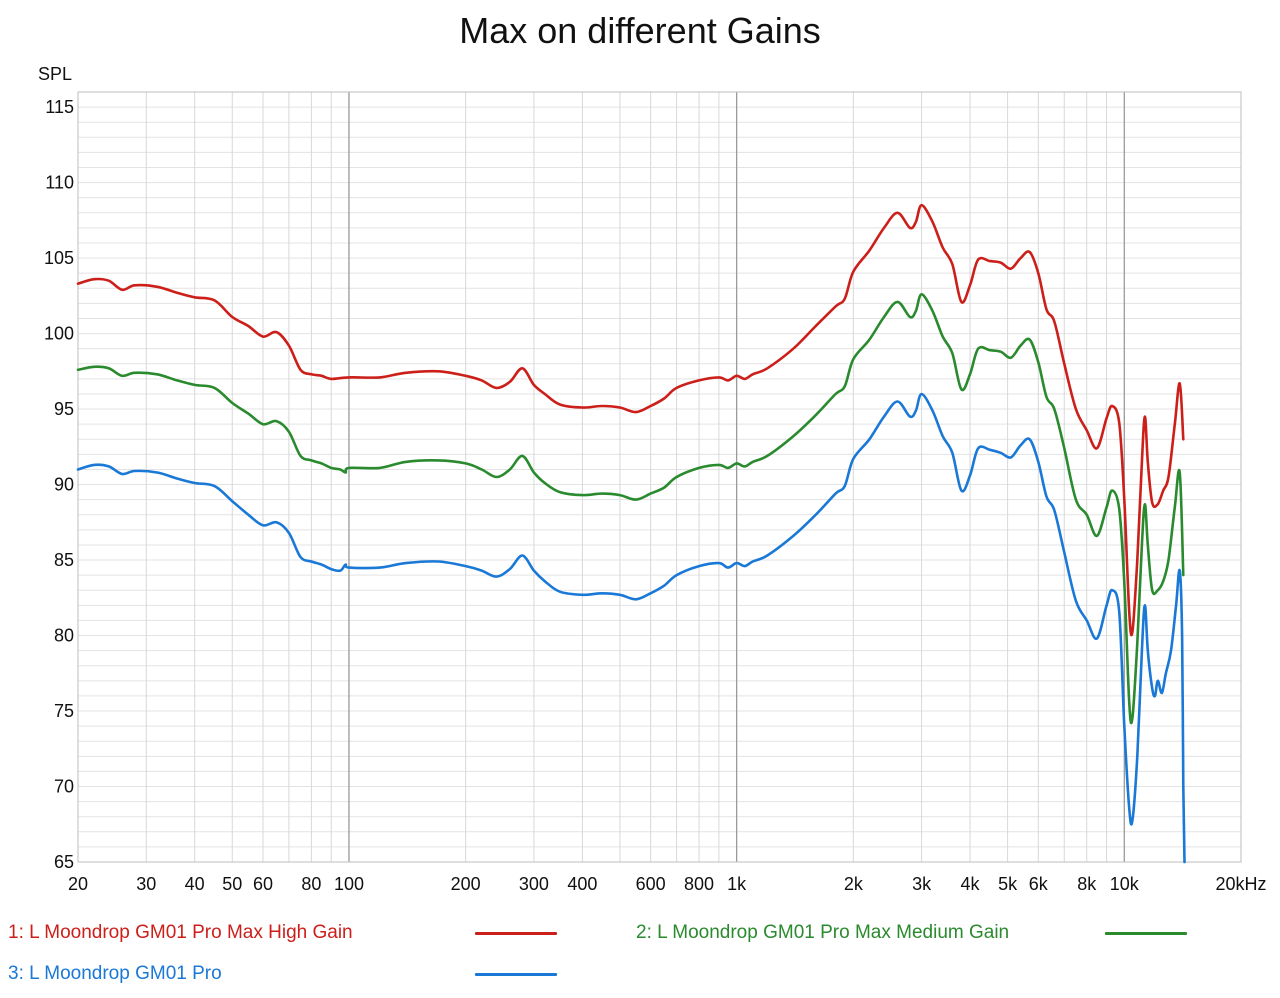 This screenshot has width=1280, height=998. What do you see at coordinates (582, 884) in the screenshot?
I see `x-tick-label: 400` at bounding box center [582, 884].